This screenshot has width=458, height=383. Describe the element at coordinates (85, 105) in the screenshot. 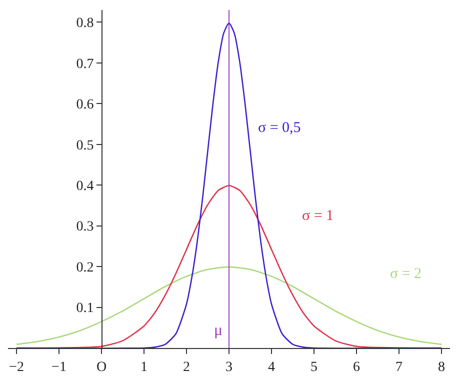

I see `y-tick-label: 0.6` at that location.